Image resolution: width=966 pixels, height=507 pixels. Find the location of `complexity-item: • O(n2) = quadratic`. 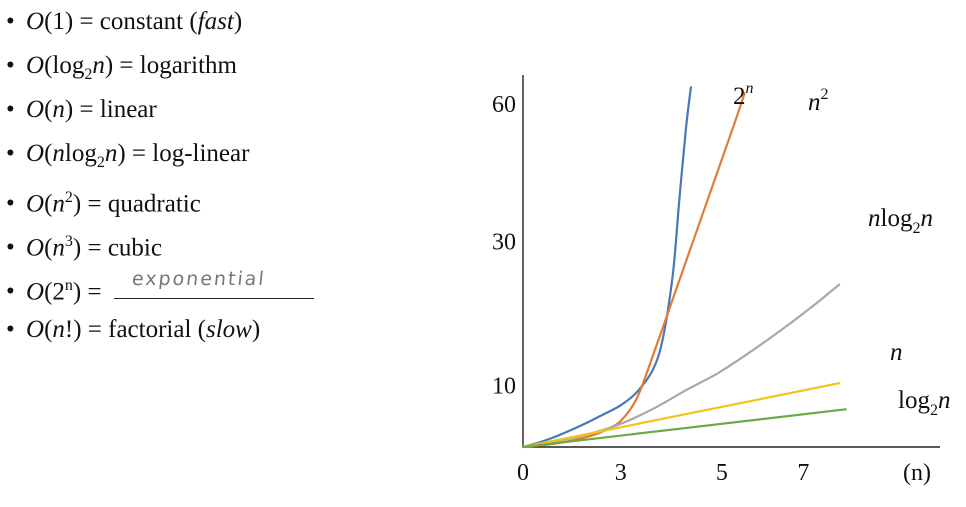

complexity-item: • O(n2) = quadratic is located at coordinates (160, 201).